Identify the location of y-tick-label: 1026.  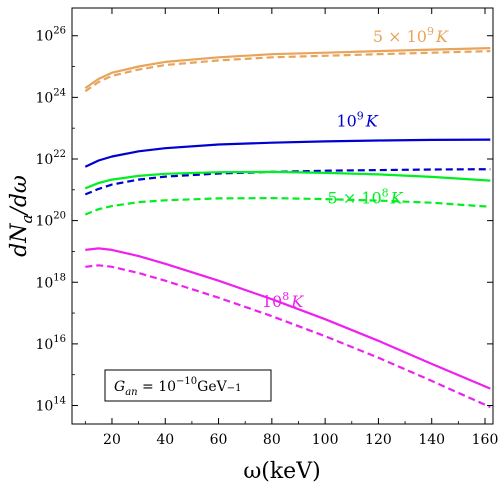
(50, 35).